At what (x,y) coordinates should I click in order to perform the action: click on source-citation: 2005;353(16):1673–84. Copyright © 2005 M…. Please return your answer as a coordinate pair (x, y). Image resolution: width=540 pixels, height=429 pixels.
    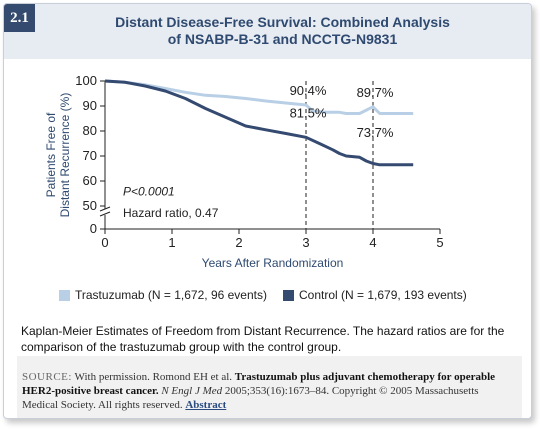
    Looking at the image, I should click on (250, 398).